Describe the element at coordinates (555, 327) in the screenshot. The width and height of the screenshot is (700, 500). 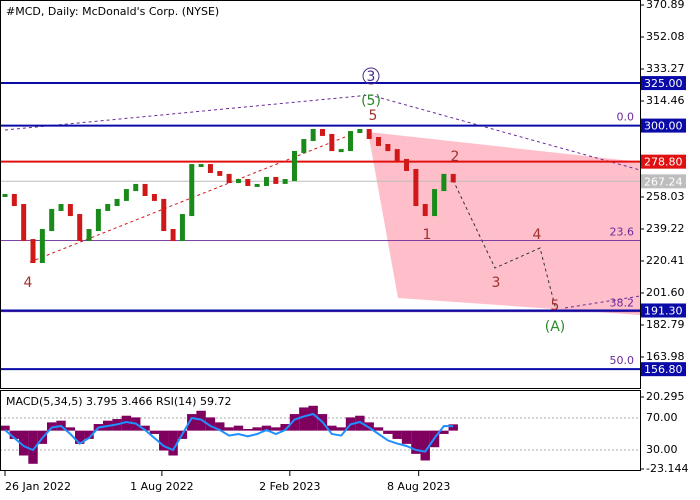
I see `wave-label: (A)` at that location.